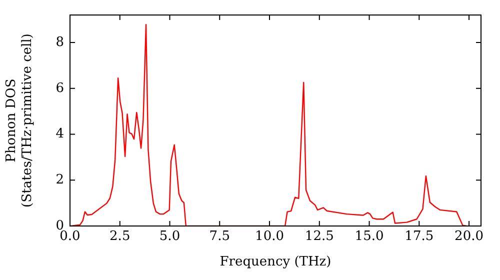 This screenshot has height=280, width=500. I want to click on y-tick-label: 6, so click(60, 88).